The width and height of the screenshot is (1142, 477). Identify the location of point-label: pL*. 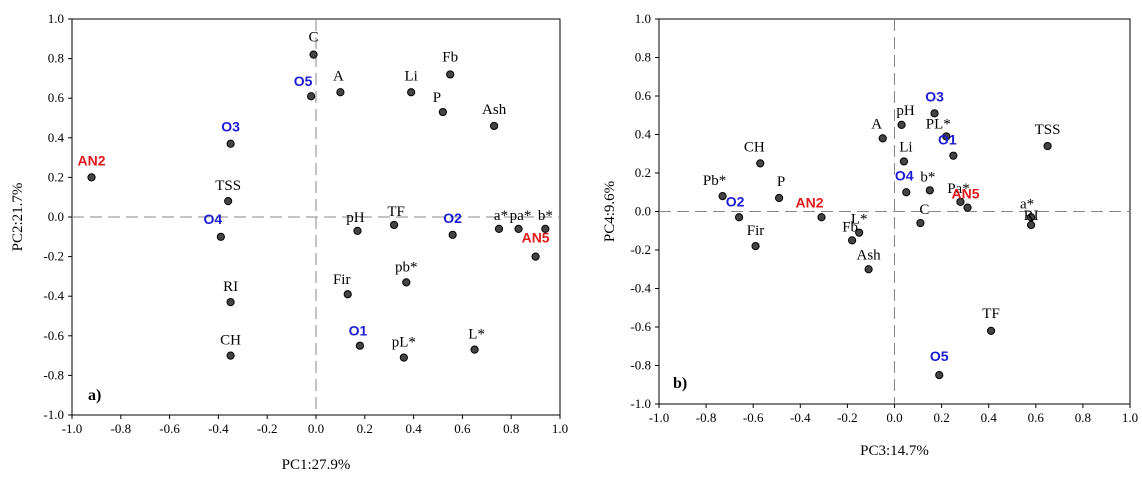
(404, 343).